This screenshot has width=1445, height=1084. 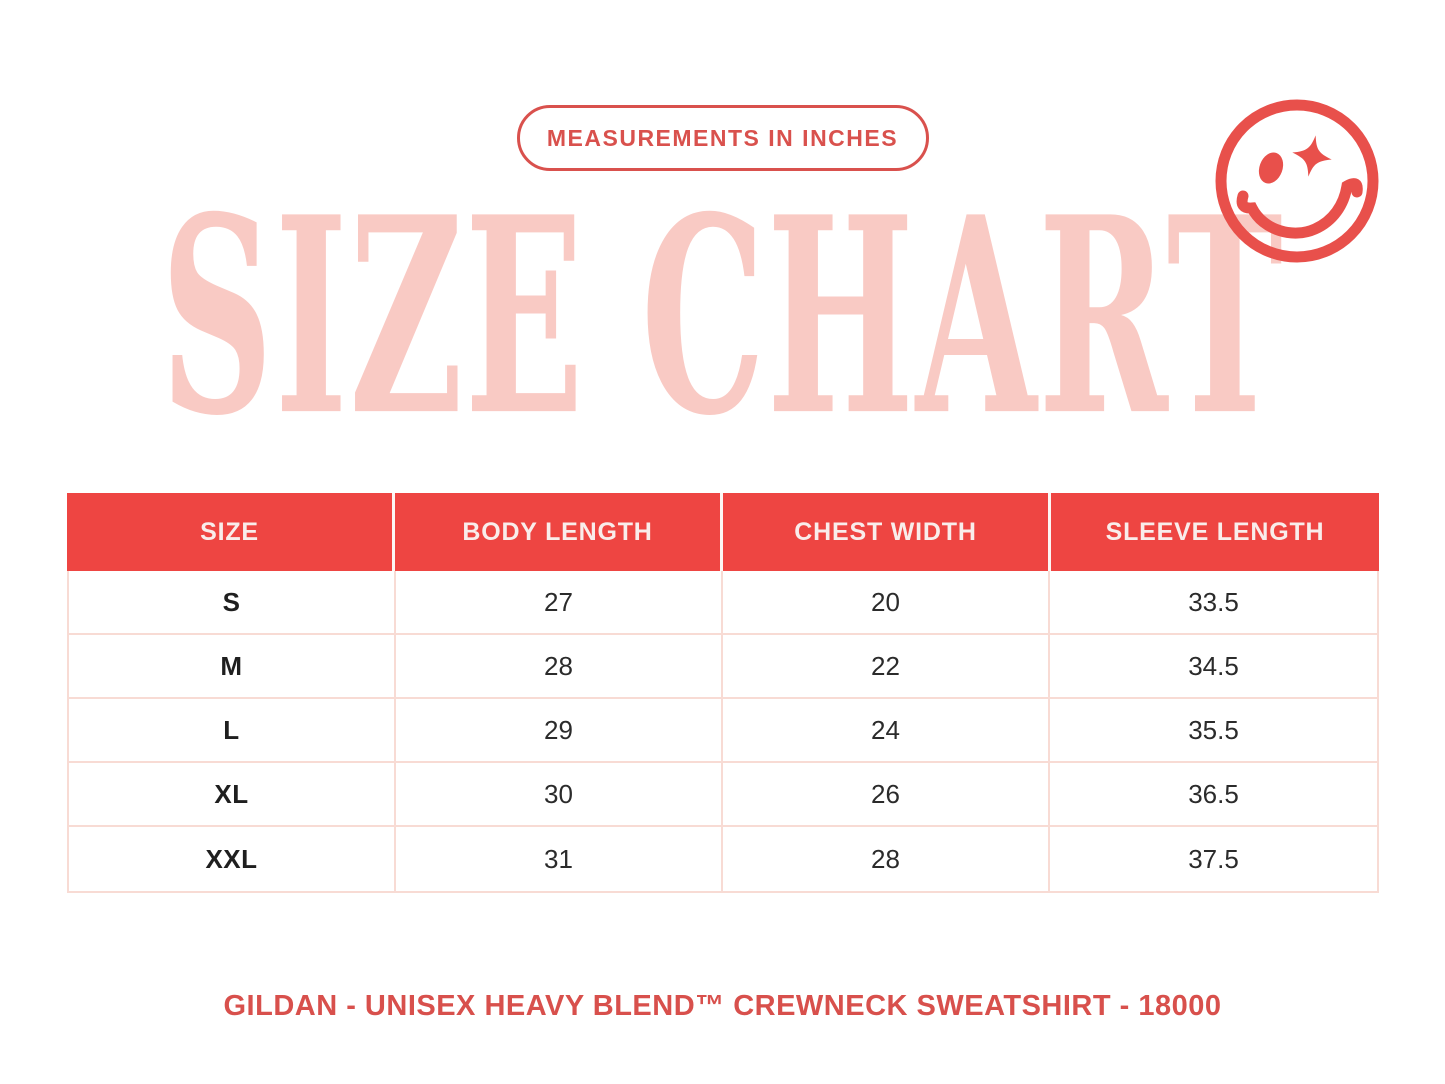 What do you see at coordinates (232, 666) in the screenshot?
I see `size-cell: M` at bounding box center [232, 666].